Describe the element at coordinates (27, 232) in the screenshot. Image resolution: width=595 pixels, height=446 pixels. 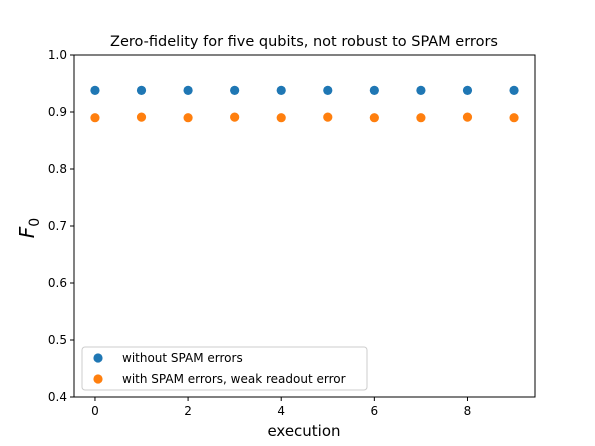
I see `y-axis-label-main: F` at that location.